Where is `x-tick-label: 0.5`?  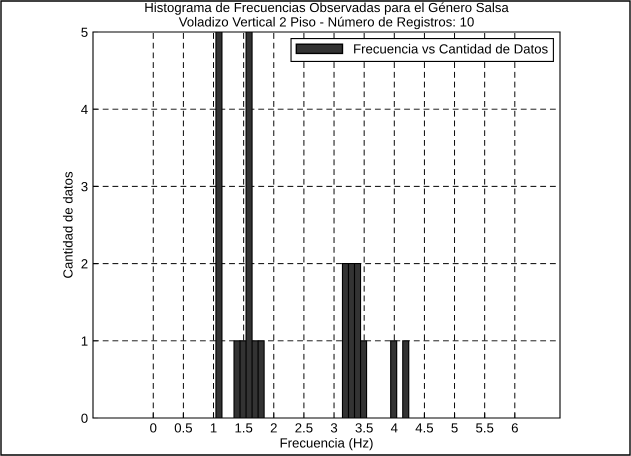
x-tick-label: 0.5 is located at coordinates (183, 428).